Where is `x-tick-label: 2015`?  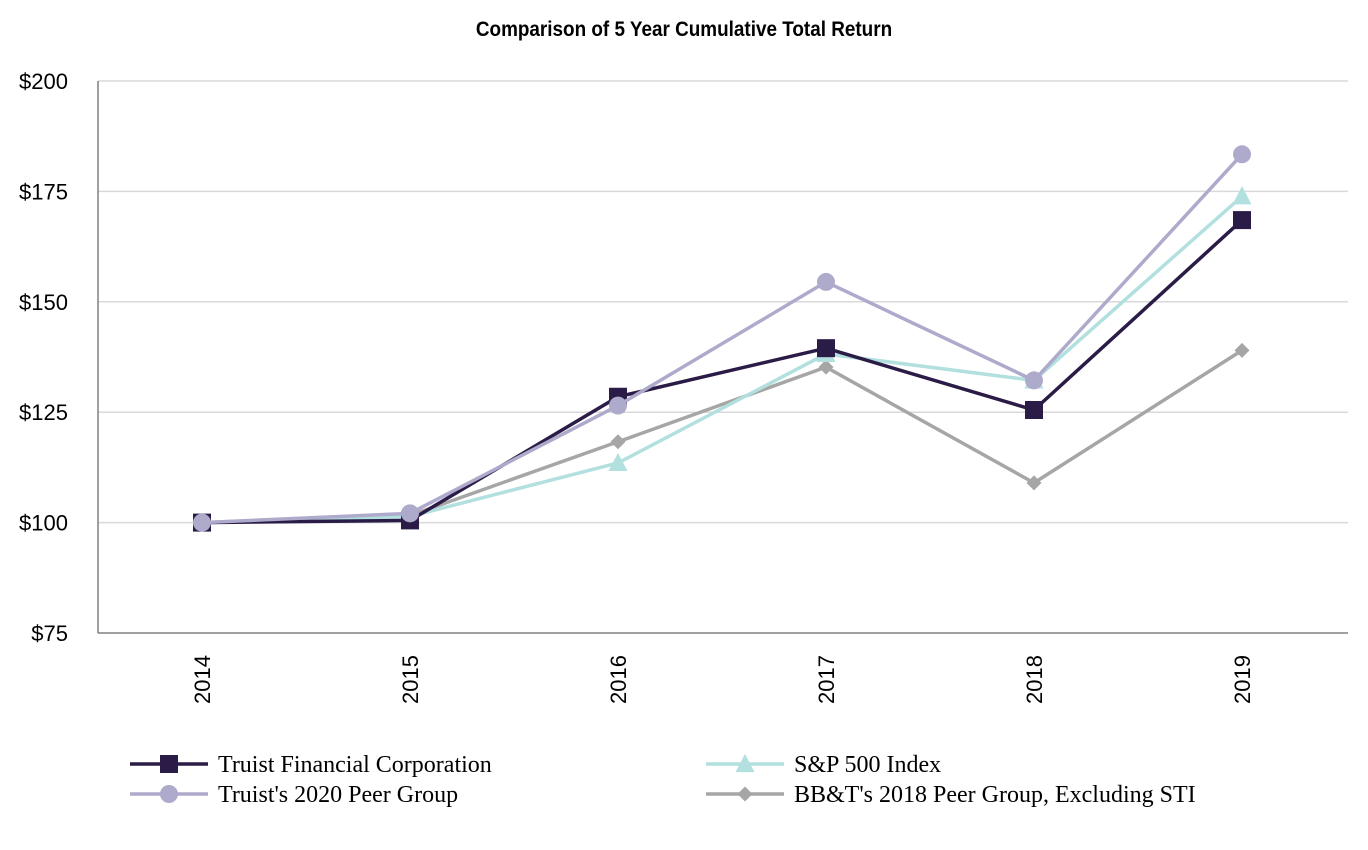 x-tick-label: 2015 is located at coordinates (410, 679).